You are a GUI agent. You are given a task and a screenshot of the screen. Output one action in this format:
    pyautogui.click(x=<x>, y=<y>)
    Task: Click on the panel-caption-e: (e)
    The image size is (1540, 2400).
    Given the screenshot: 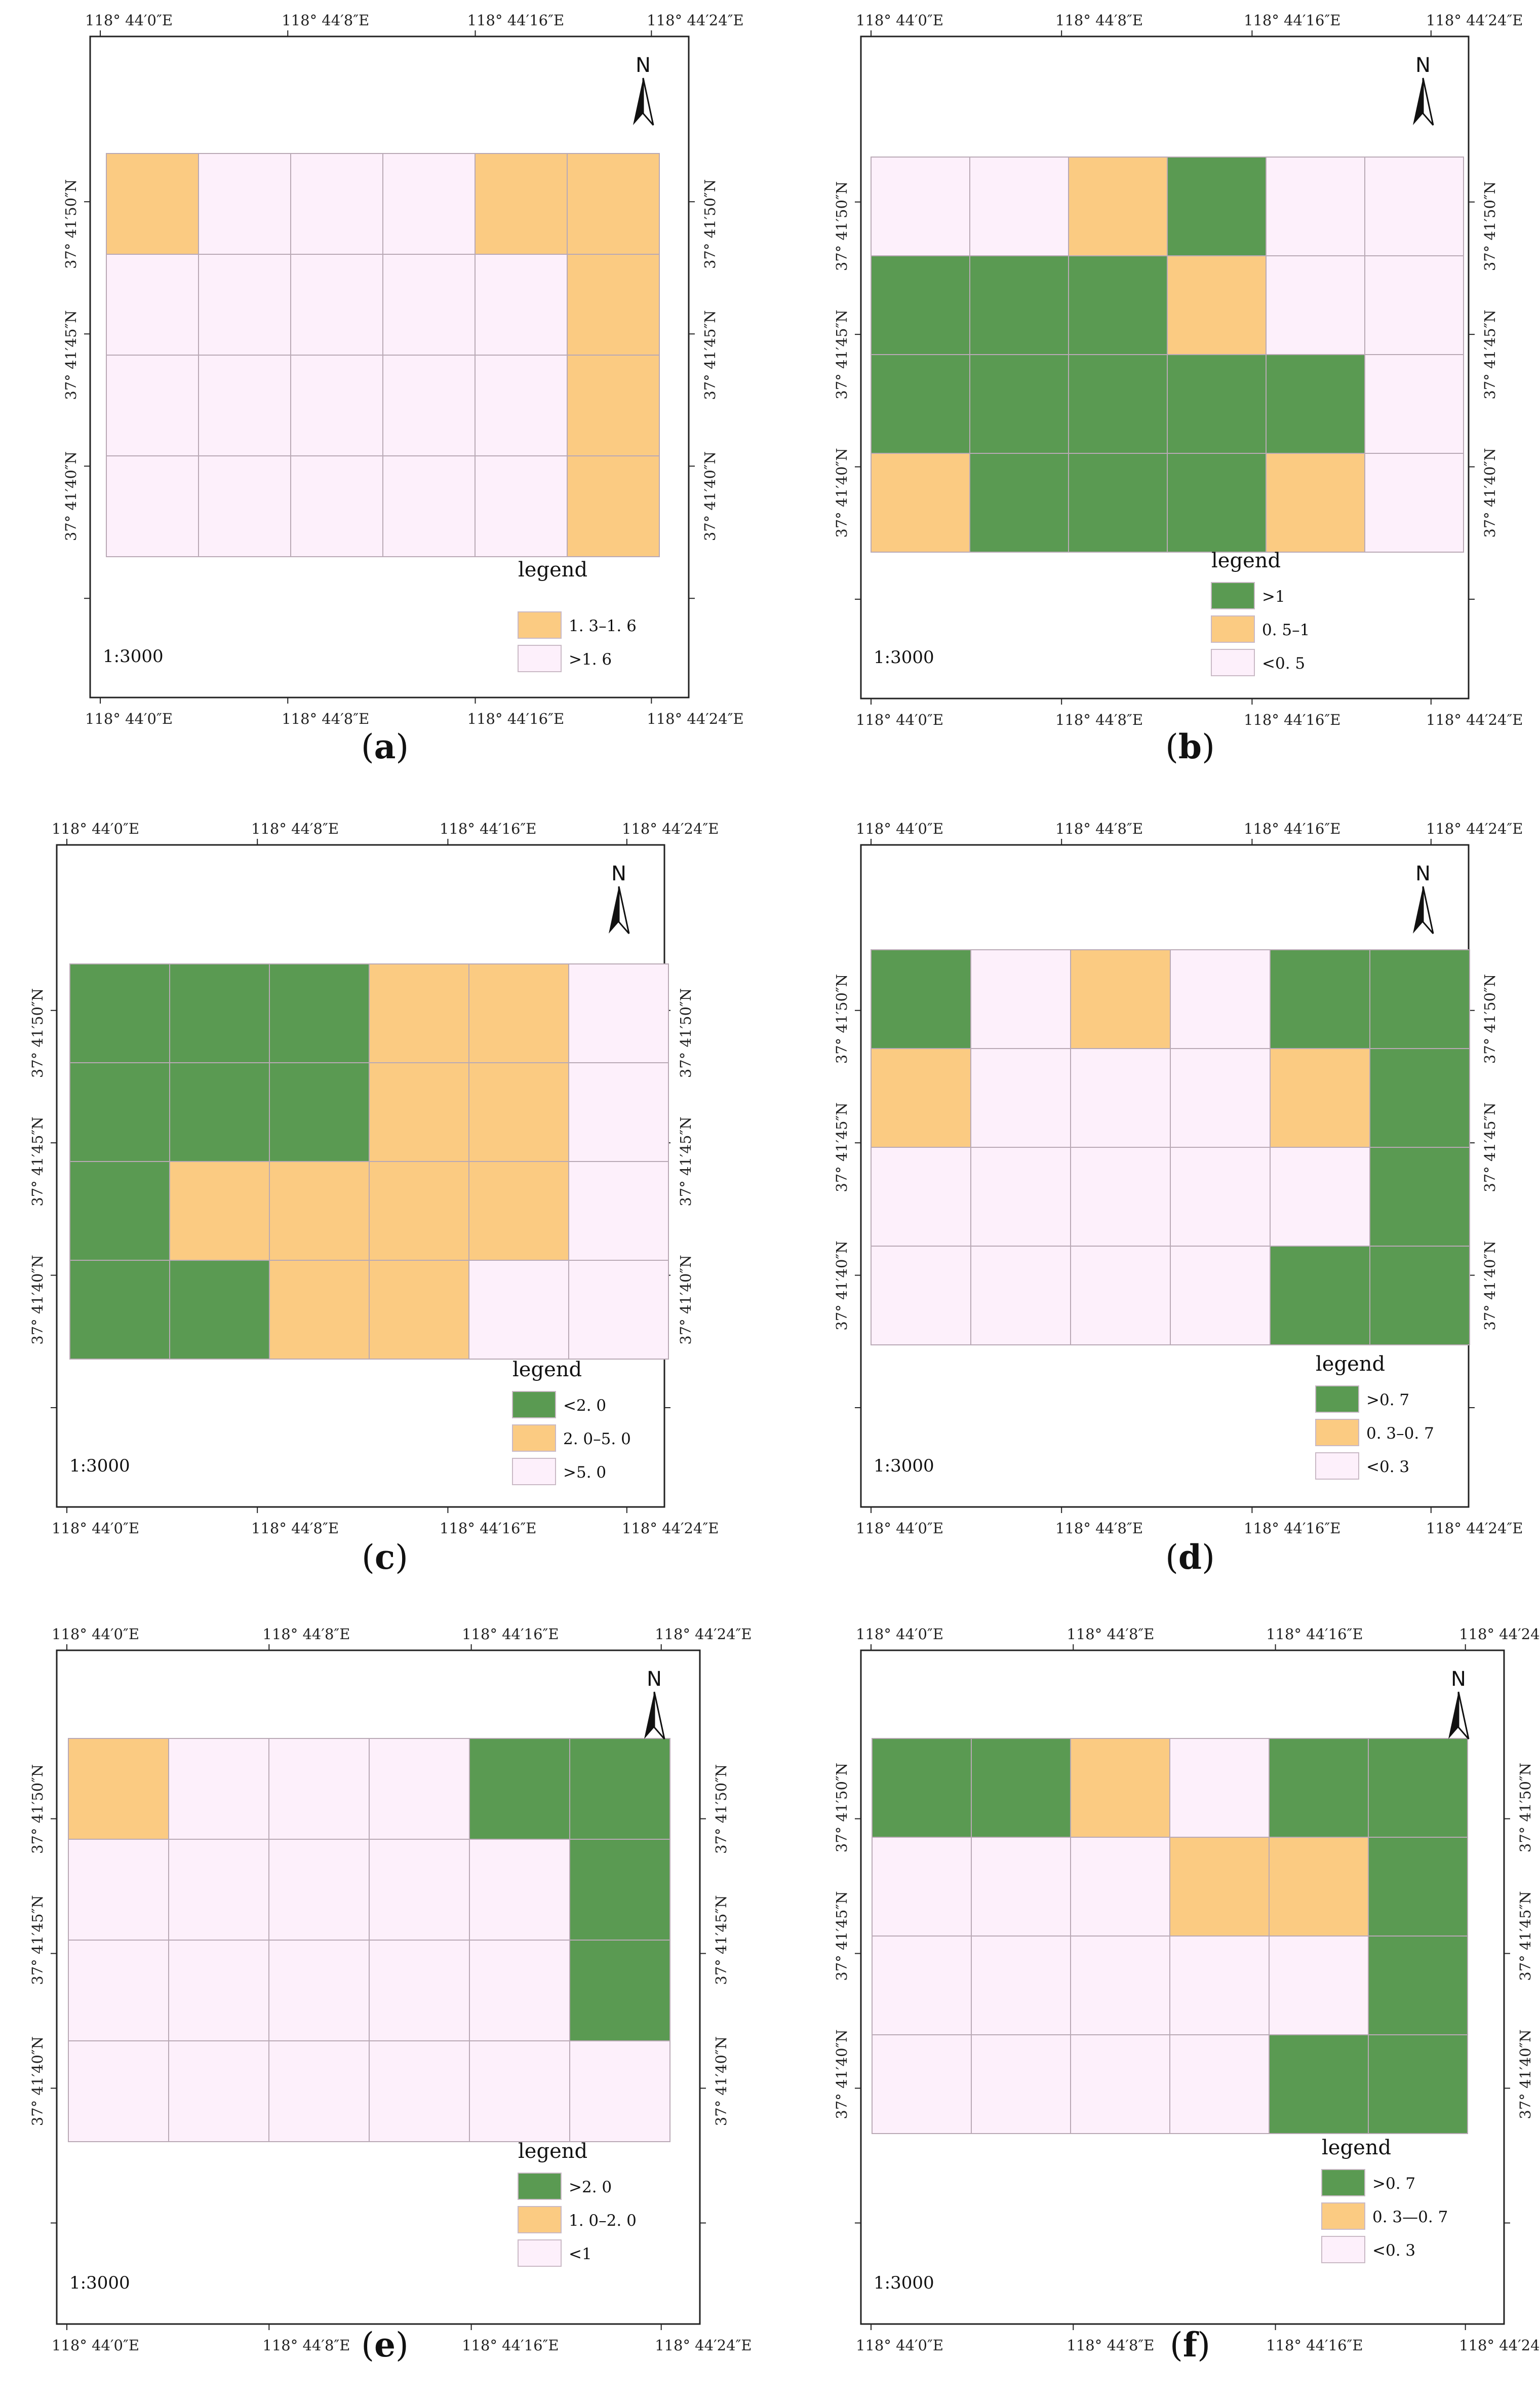 What is the action you would take?
    pyautogui.click(x=385, y=2345)
    